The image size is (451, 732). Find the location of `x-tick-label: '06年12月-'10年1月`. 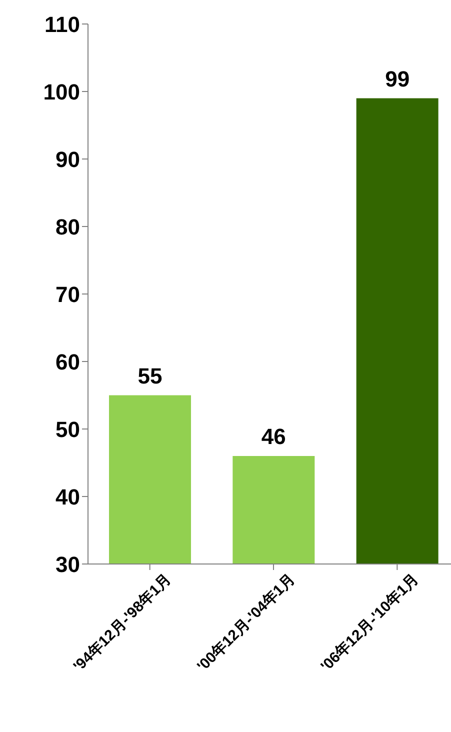

x-tick-label: '06年12月-'10年1月 is located at coordinates (370, 623).